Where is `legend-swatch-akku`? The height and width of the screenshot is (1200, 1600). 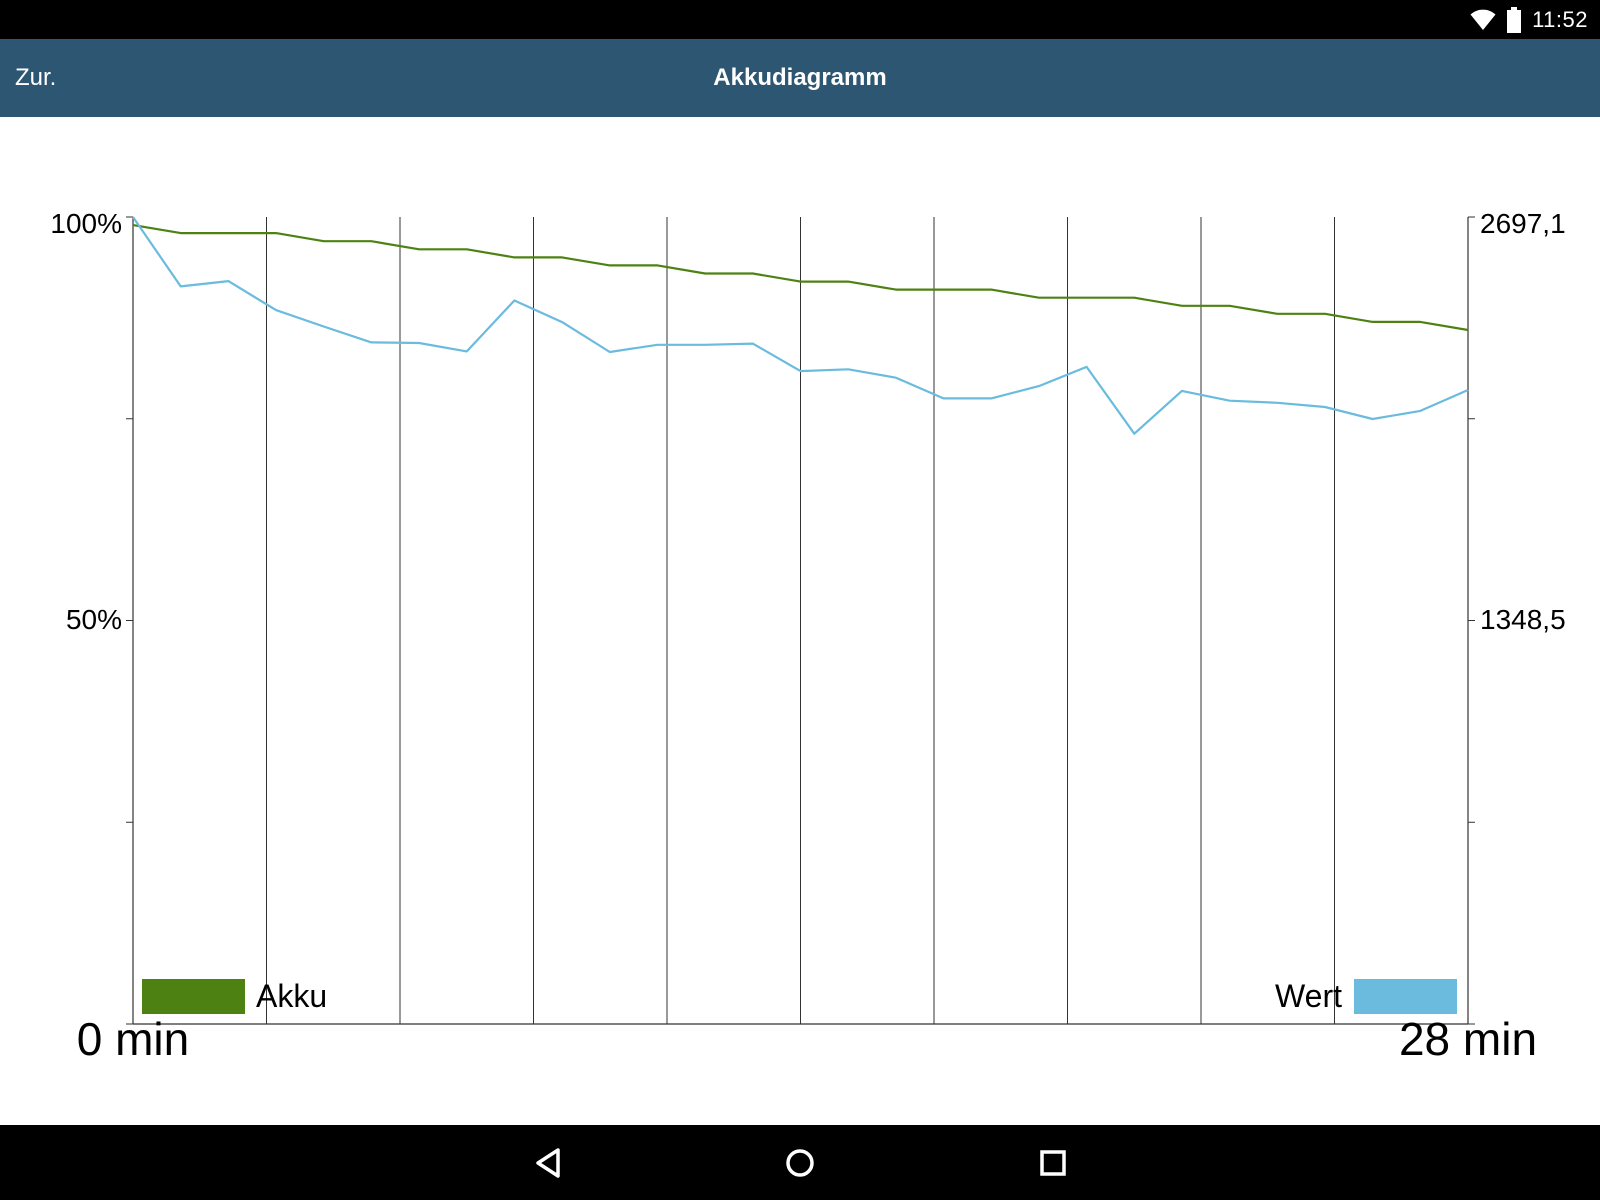 legend-swatch-akku is located at coordinates (193, 996).